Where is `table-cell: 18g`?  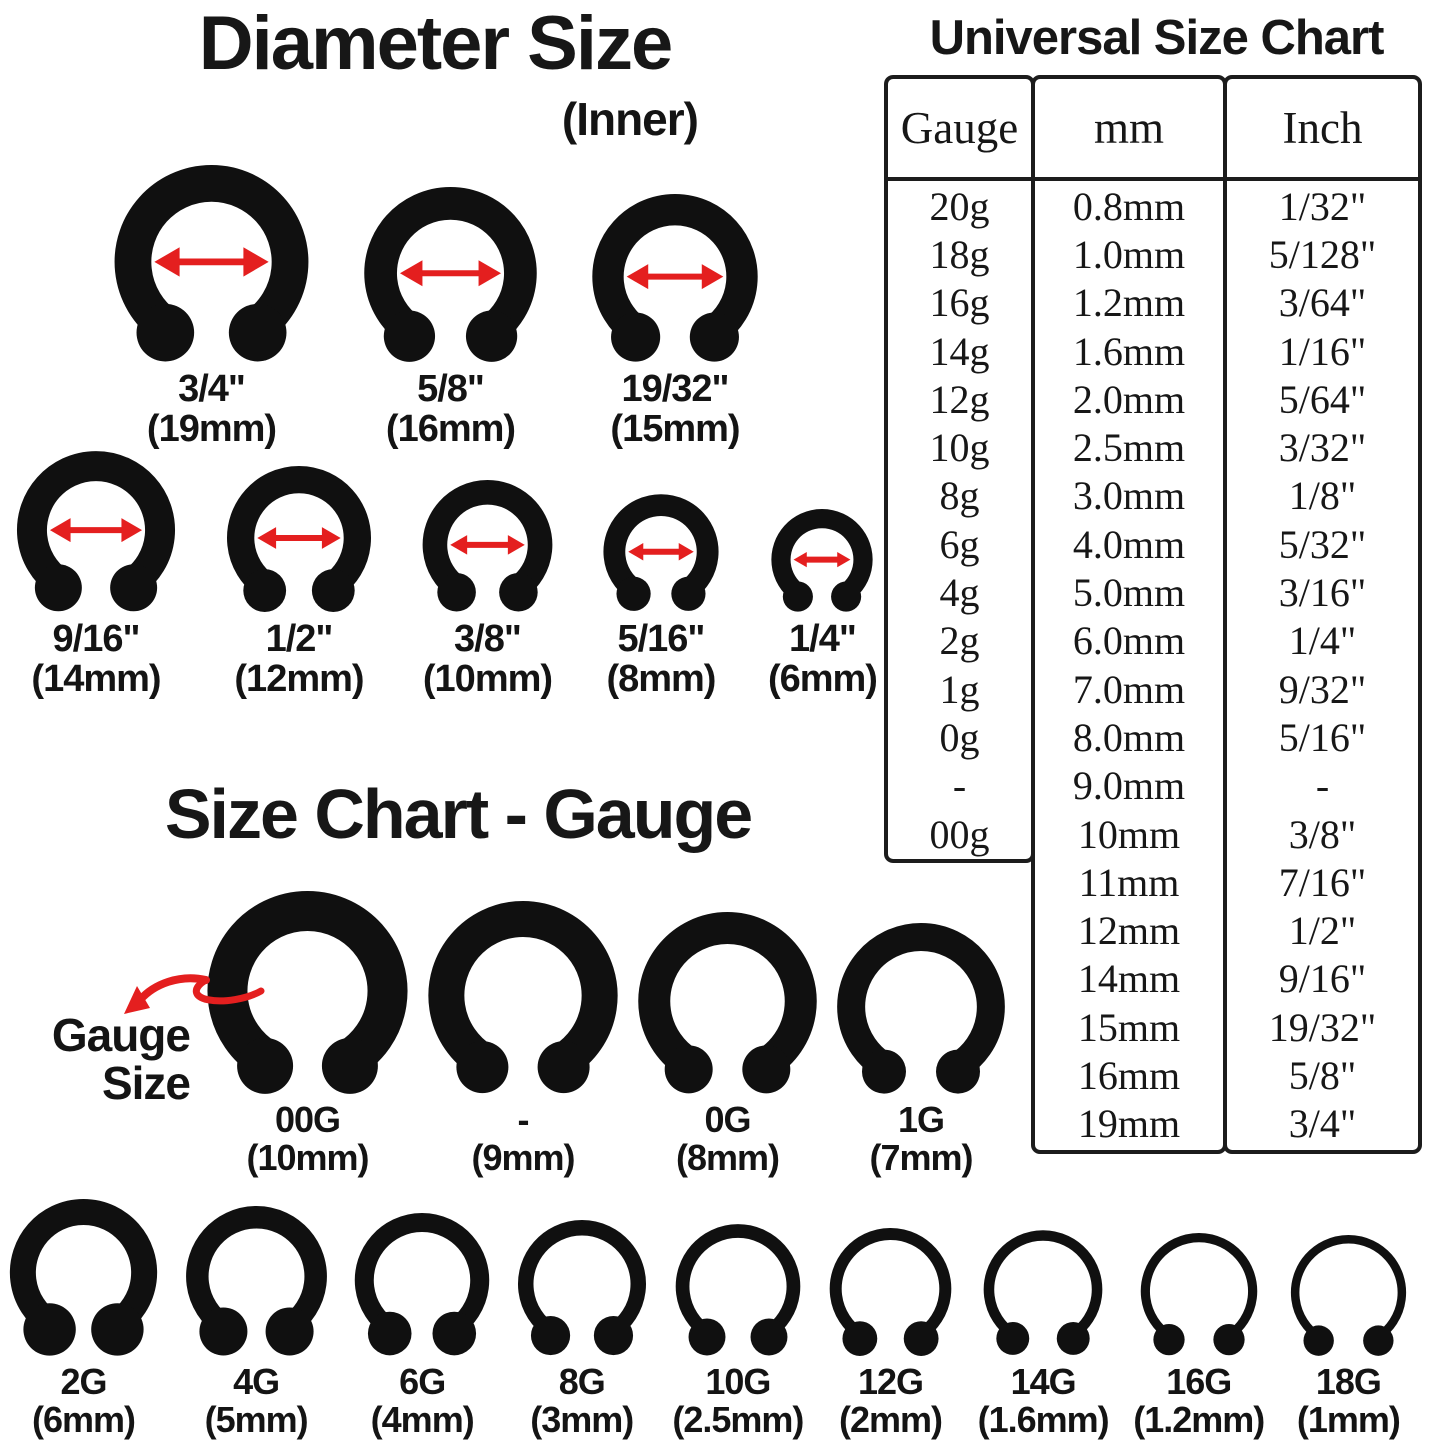 table-cell: 18g is located at coordinates (959, 254).